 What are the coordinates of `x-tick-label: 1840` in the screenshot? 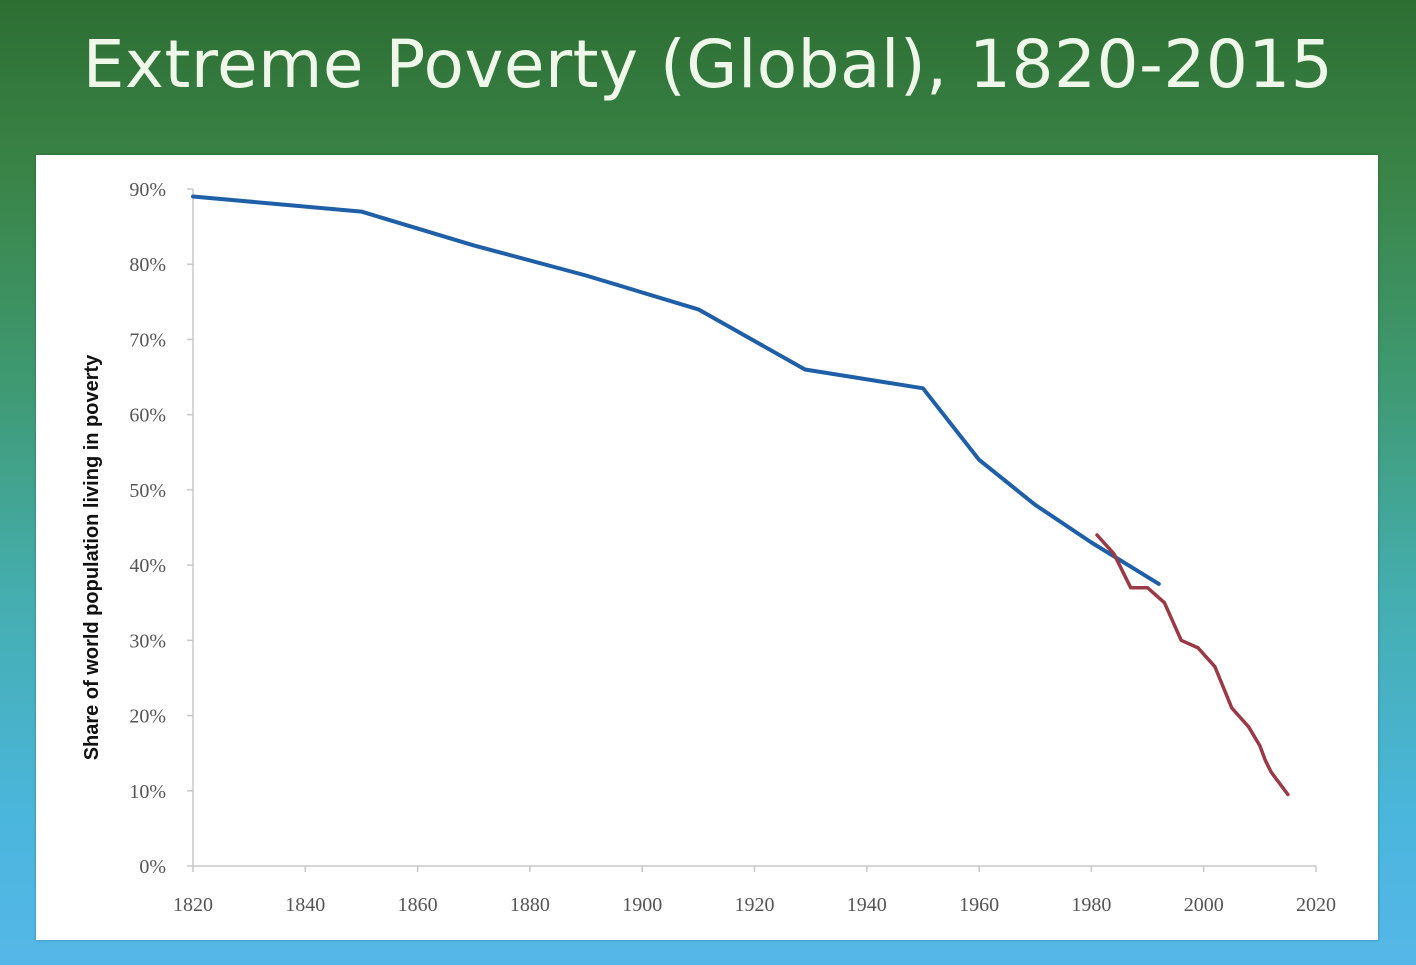 It's located at (305, 905).